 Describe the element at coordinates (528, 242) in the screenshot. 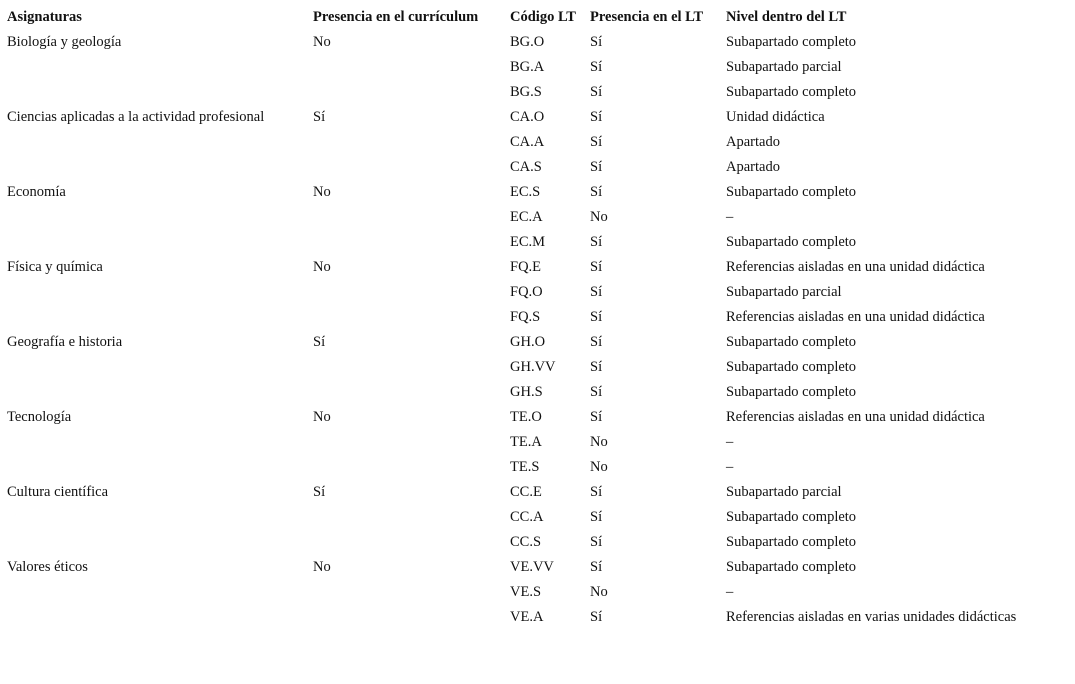

I see `code: EC.M` at that location.